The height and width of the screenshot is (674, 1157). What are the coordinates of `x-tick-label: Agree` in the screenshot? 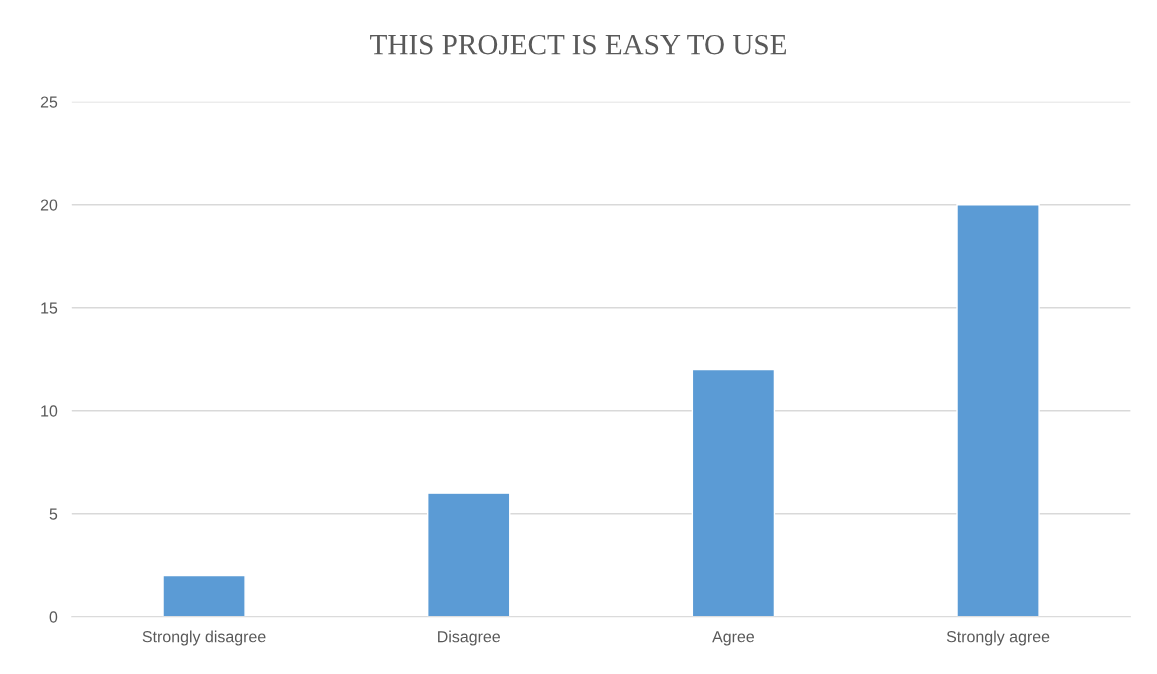 It's located at (733, 638).